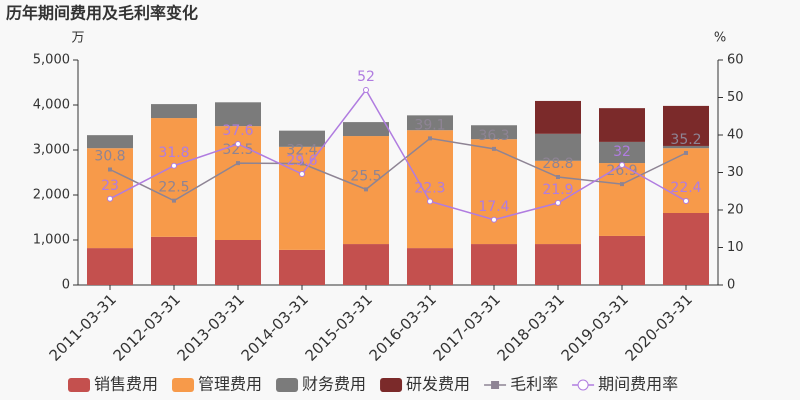 This screenshot has height=400, width=800. What do you see at coordinates (173, 153) in the screenshot?
I see `data-label: 31.8` at bounding box center [173, 153].